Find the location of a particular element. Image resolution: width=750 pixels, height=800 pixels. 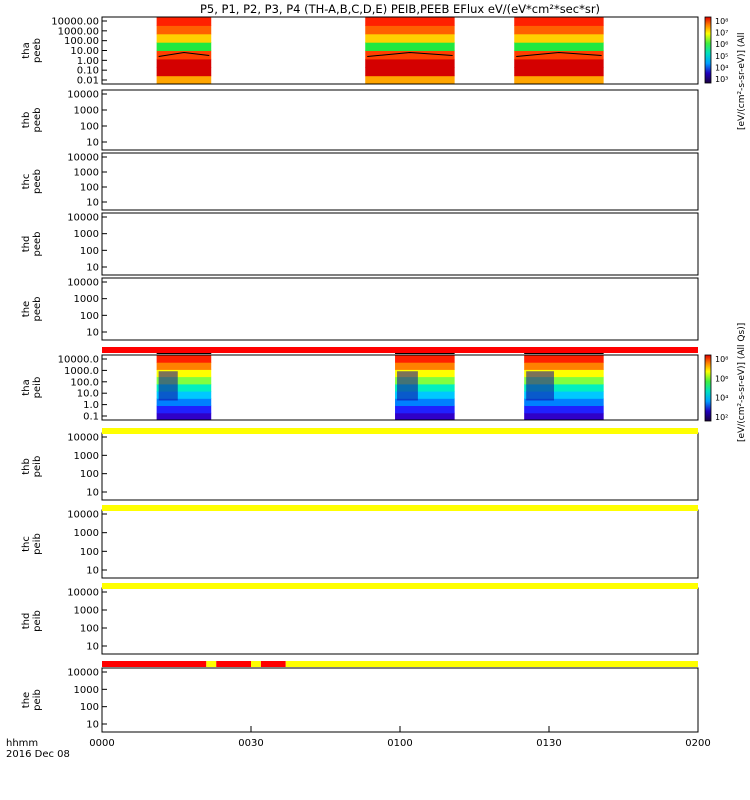

panel-thd-peib: 10000 1000 100 10 thd peib is located at coordinates (360, 621).